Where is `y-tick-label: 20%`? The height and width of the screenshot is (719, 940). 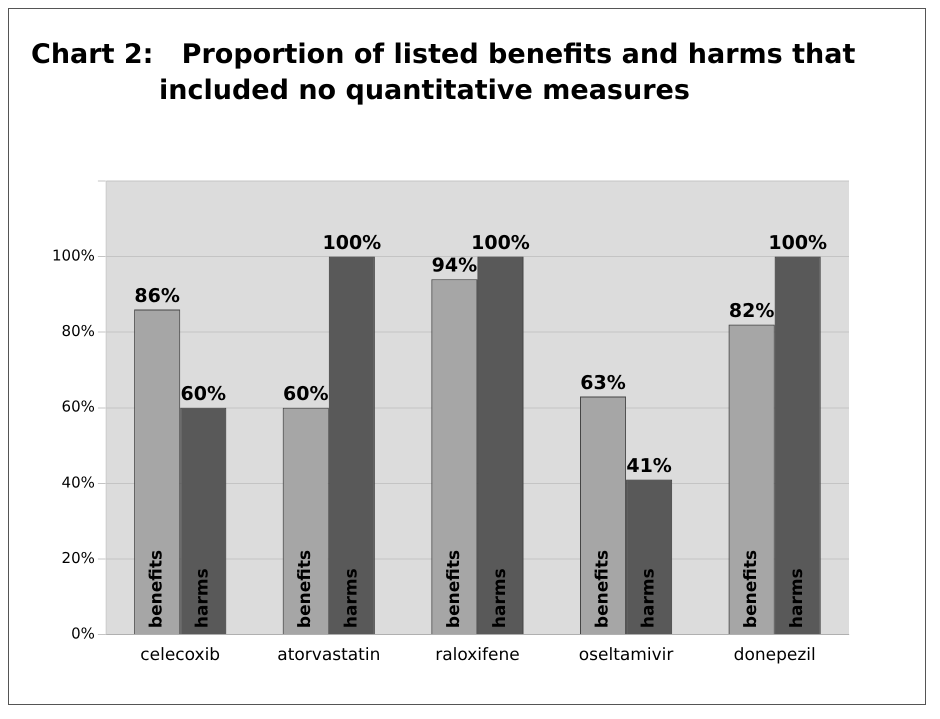 y-tick-label: 20% is located at coordinates (78, 557).